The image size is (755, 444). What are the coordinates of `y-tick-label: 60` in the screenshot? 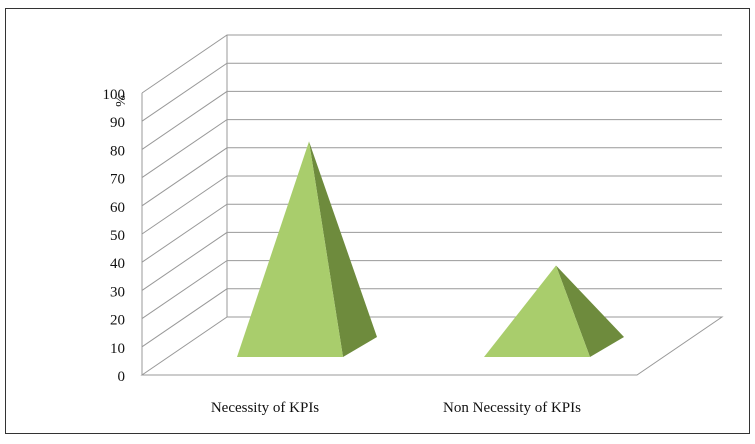 It's located at (117, 208).